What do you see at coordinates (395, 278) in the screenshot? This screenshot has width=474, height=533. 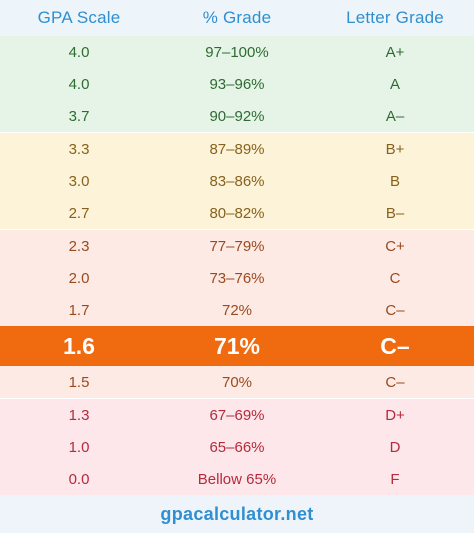 I see `cell-letter: C` at bounding box center [395, 278].